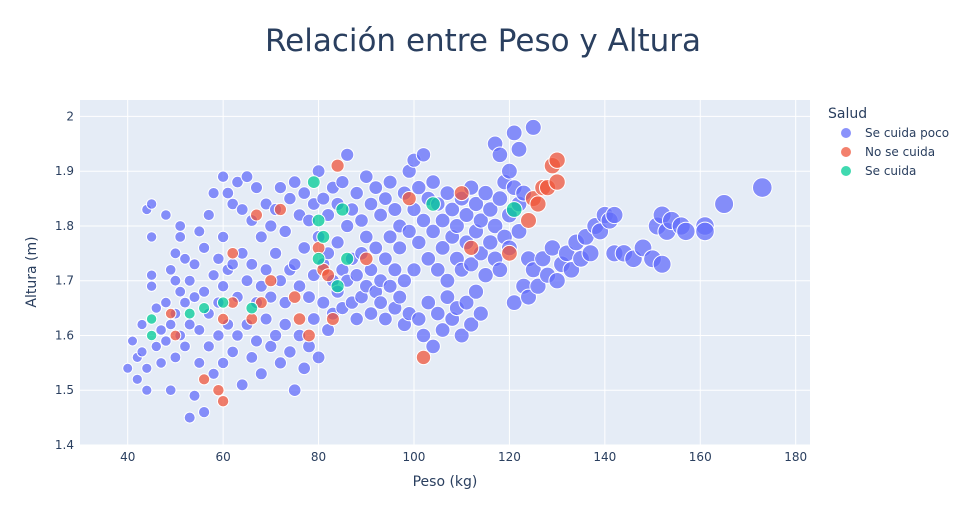 This screenshot has width=966, height=525. What do you see at coordinates (483, 41) in the screenshot?
I see `chart-title: Relación entre Peso y Altura` at bounding box center [483, 41].